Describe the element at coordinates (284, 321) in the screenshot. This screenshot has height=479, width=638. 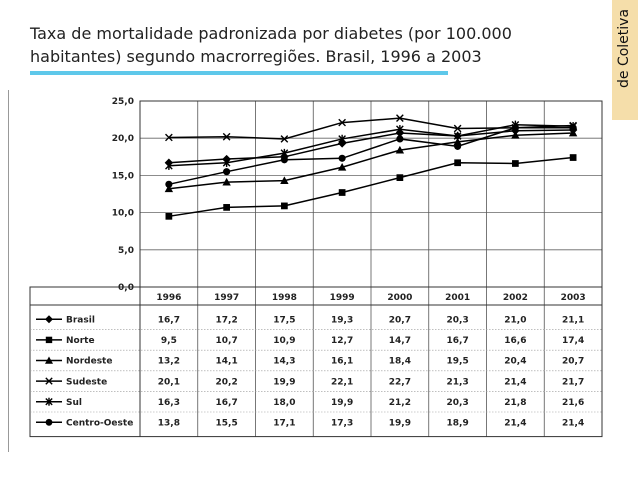
I see `table-cell: 17,5` at that location.